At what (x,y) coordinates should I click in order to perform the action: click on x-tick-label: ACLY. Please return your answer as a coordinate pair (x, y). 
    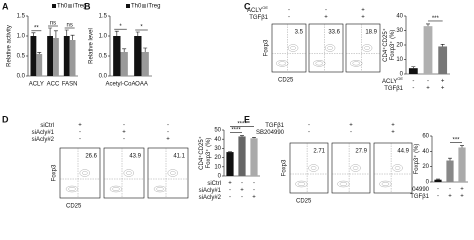
    Looking at the image, I should click on (36, 85).